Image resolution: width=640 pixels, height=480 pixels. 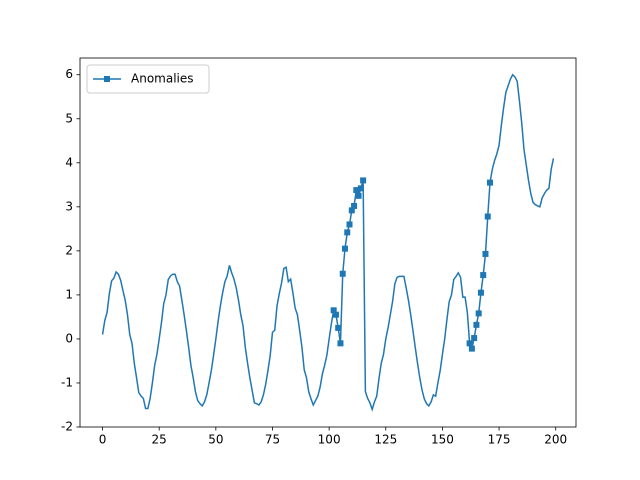 I want to click on legend-label: Anomalies, so click(x=162, y=79).